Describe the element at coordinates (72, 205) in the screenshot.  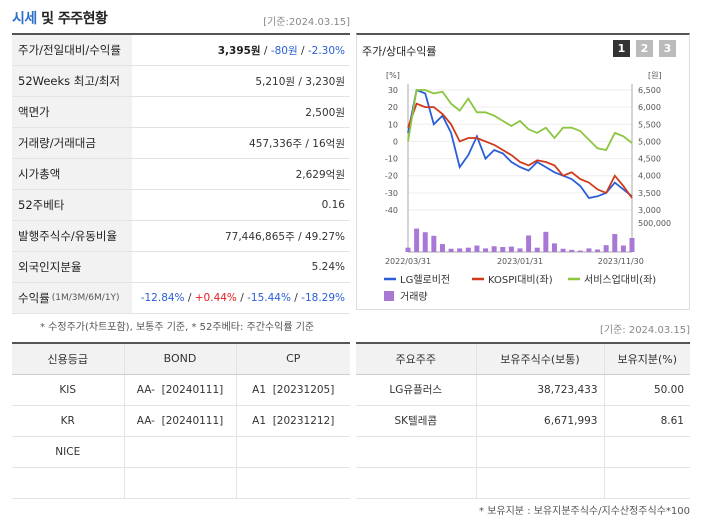
I see `summary-label: 52주베타` at that location.